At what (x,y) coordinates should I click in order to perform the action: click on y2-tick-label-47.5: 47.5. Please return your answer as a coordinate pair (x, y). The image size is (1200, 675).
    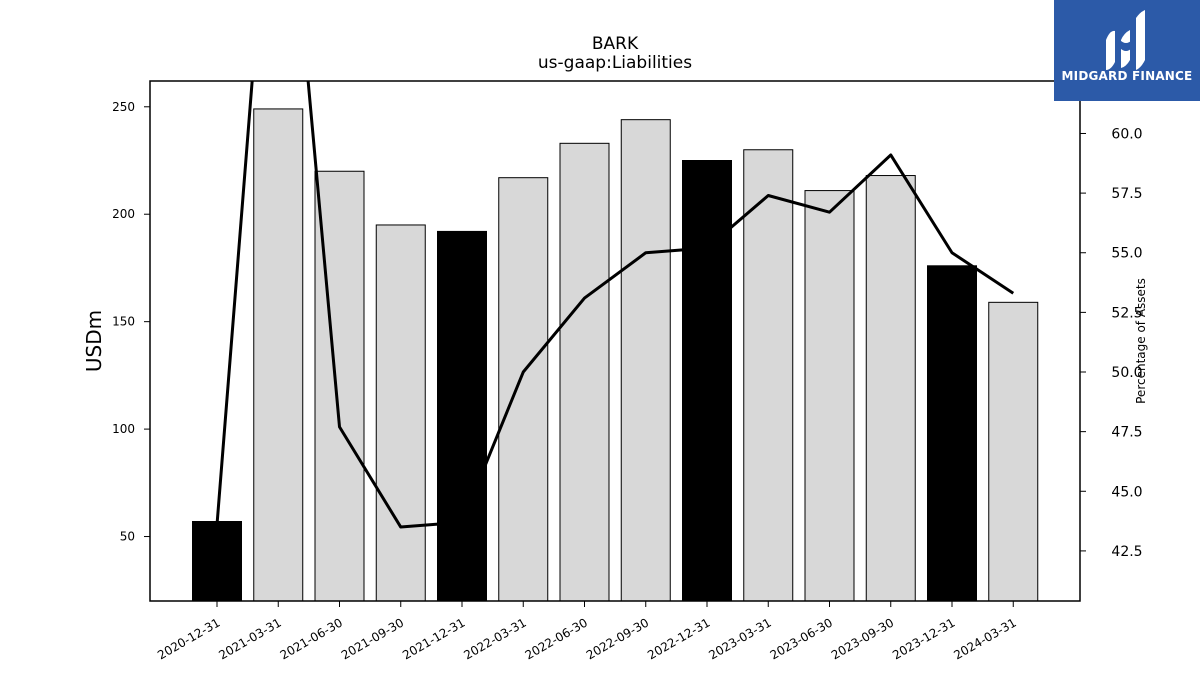
    Looking at the image, I should click on (1126, 433).